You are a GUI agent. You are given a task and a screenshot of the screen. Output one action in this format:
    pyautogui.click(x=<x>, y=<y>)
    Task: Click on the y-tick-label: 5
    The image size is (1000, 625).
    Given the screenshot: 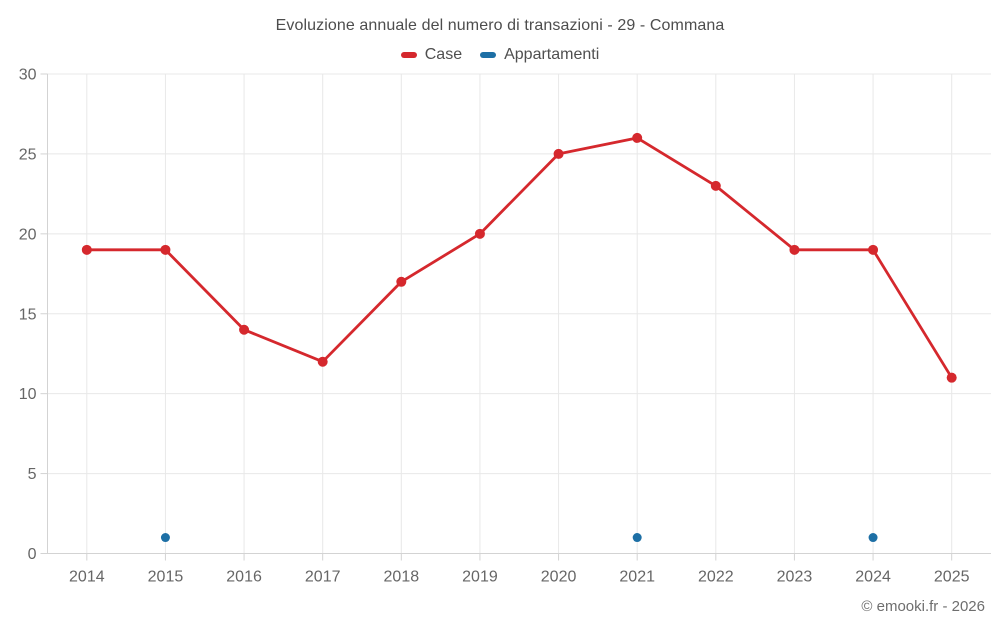 What is the action you would take?
    pyautogui.click(x=32, y=474)
    